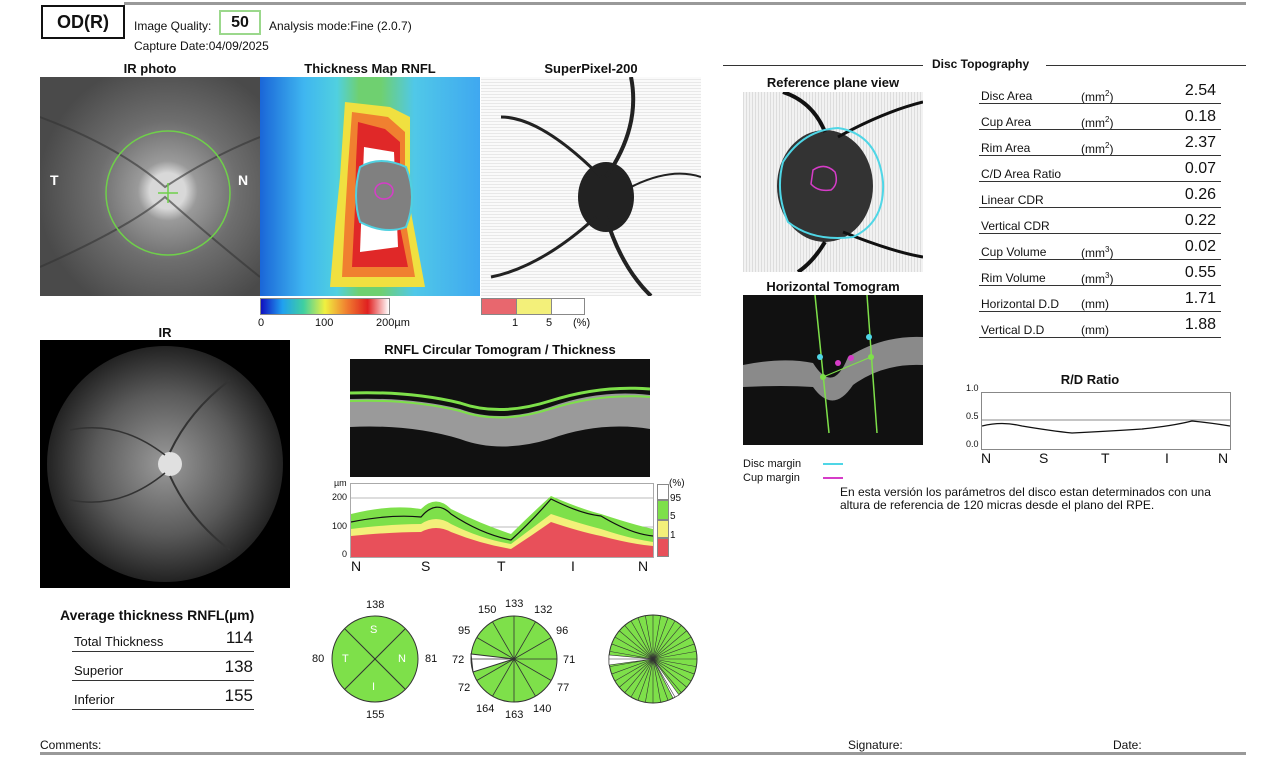 Image resolution: width=1286 pixels, height=761 pixels. I want to click on rd-xtick-t: T, so click(1105, 458).